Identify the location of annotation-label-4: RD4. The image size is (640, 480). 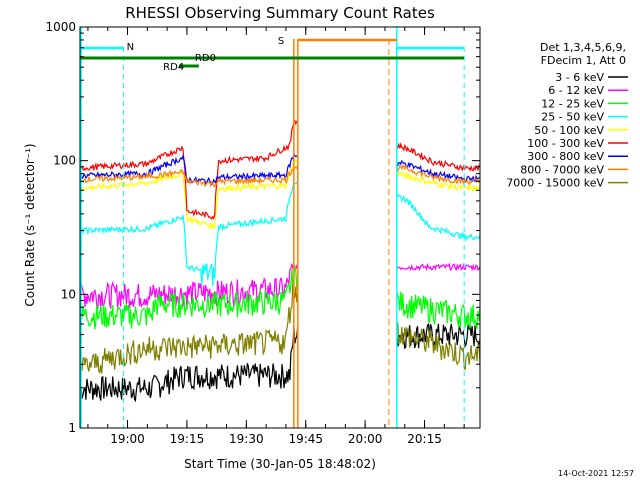
(173, 67).